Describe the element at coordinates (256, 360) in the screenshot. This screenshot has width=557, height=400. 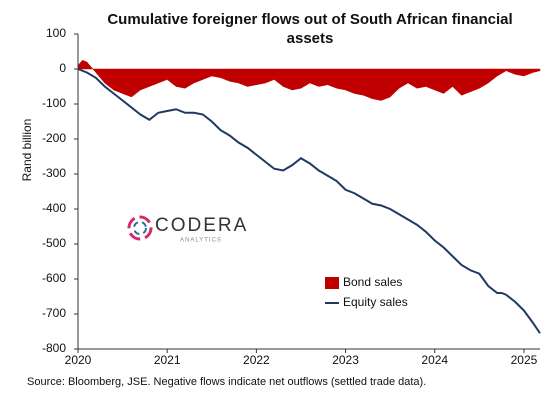
I see `x-tick-label: 2022` at that location.